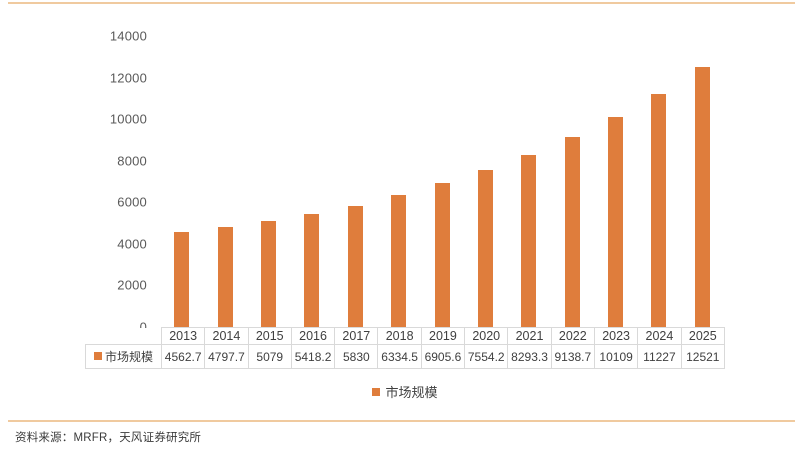 The image size is (800, 450). Describe the element at coordinates (183, 336) in the screenshot. I see `year-header-cell: 2013` at that location.